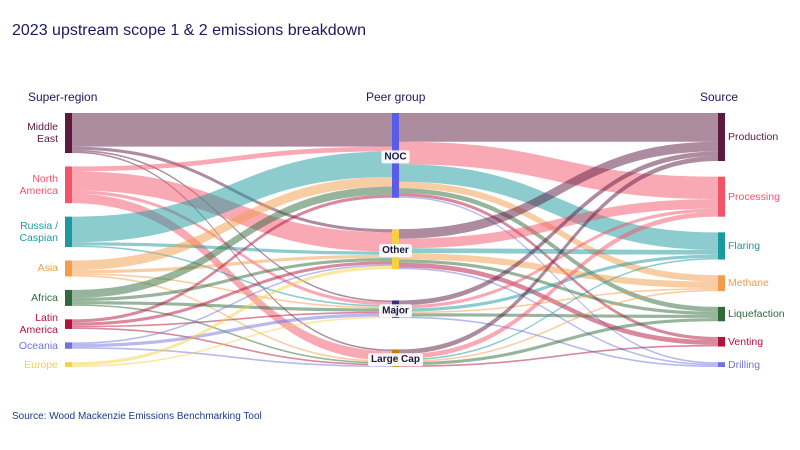 Image resolution: width=800 pixels, height=450 pixels. I want to click on node-label: NOC, so click(395, 156).